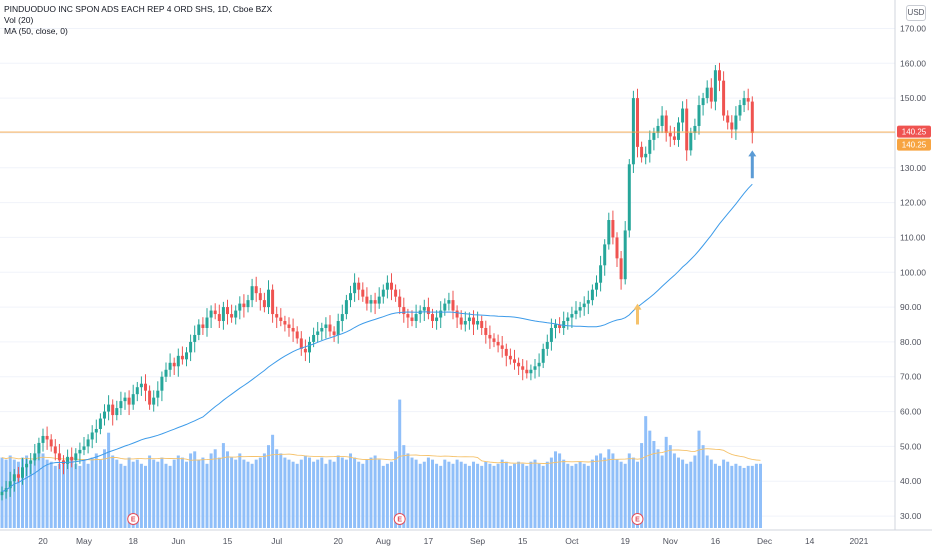 This screenshot has height=550, width=932. Describe the element at coordinates (19, 20) in the screenshot. I see `volume-indicator-label: Vol (20)` at that location.